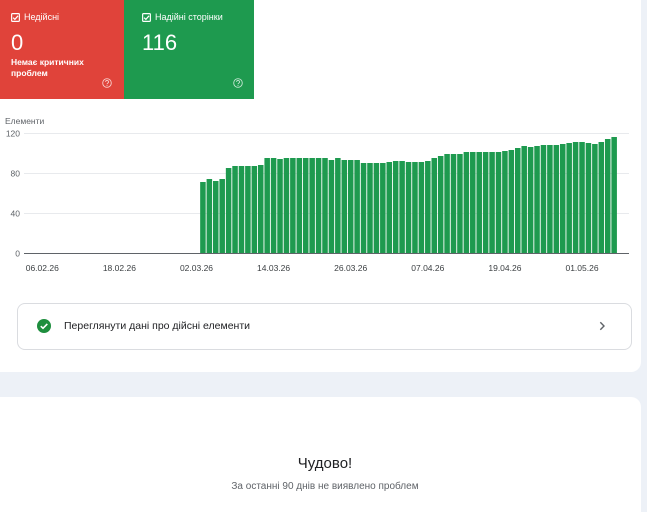  What do you see at coordinates (160, 42) in the screenshot?
I see `card-value: 116` at bounding box center [160, 42].